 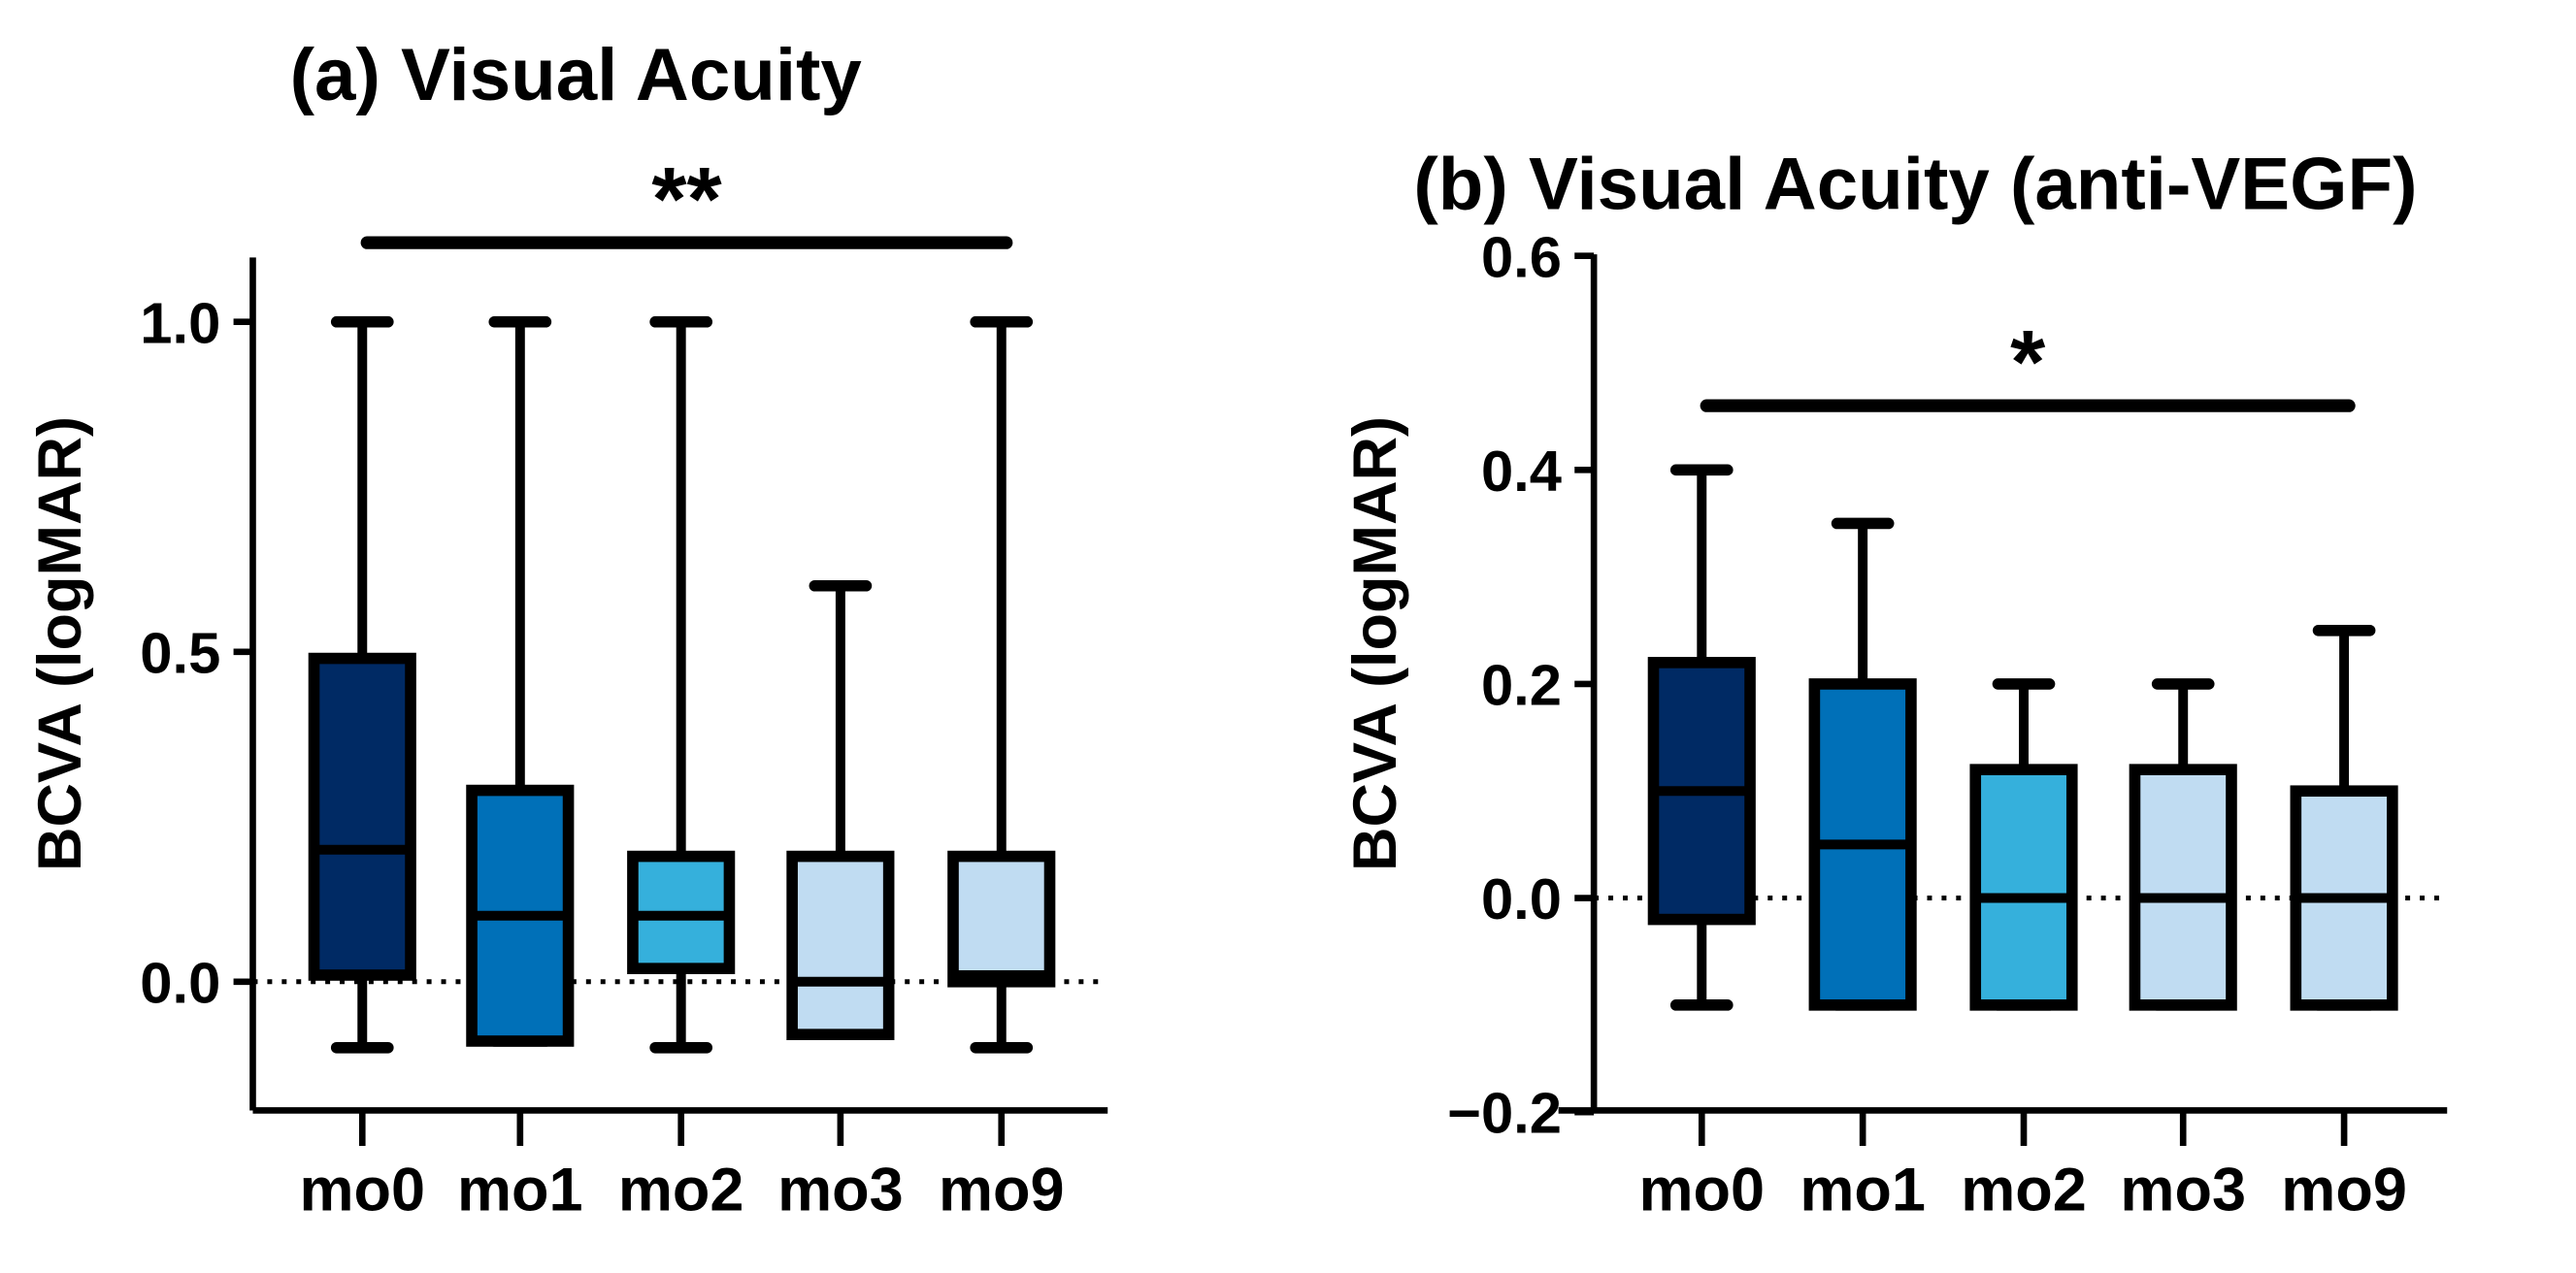 I want to click on y-tick-label: 0.4, so click(x=1521, y=471).